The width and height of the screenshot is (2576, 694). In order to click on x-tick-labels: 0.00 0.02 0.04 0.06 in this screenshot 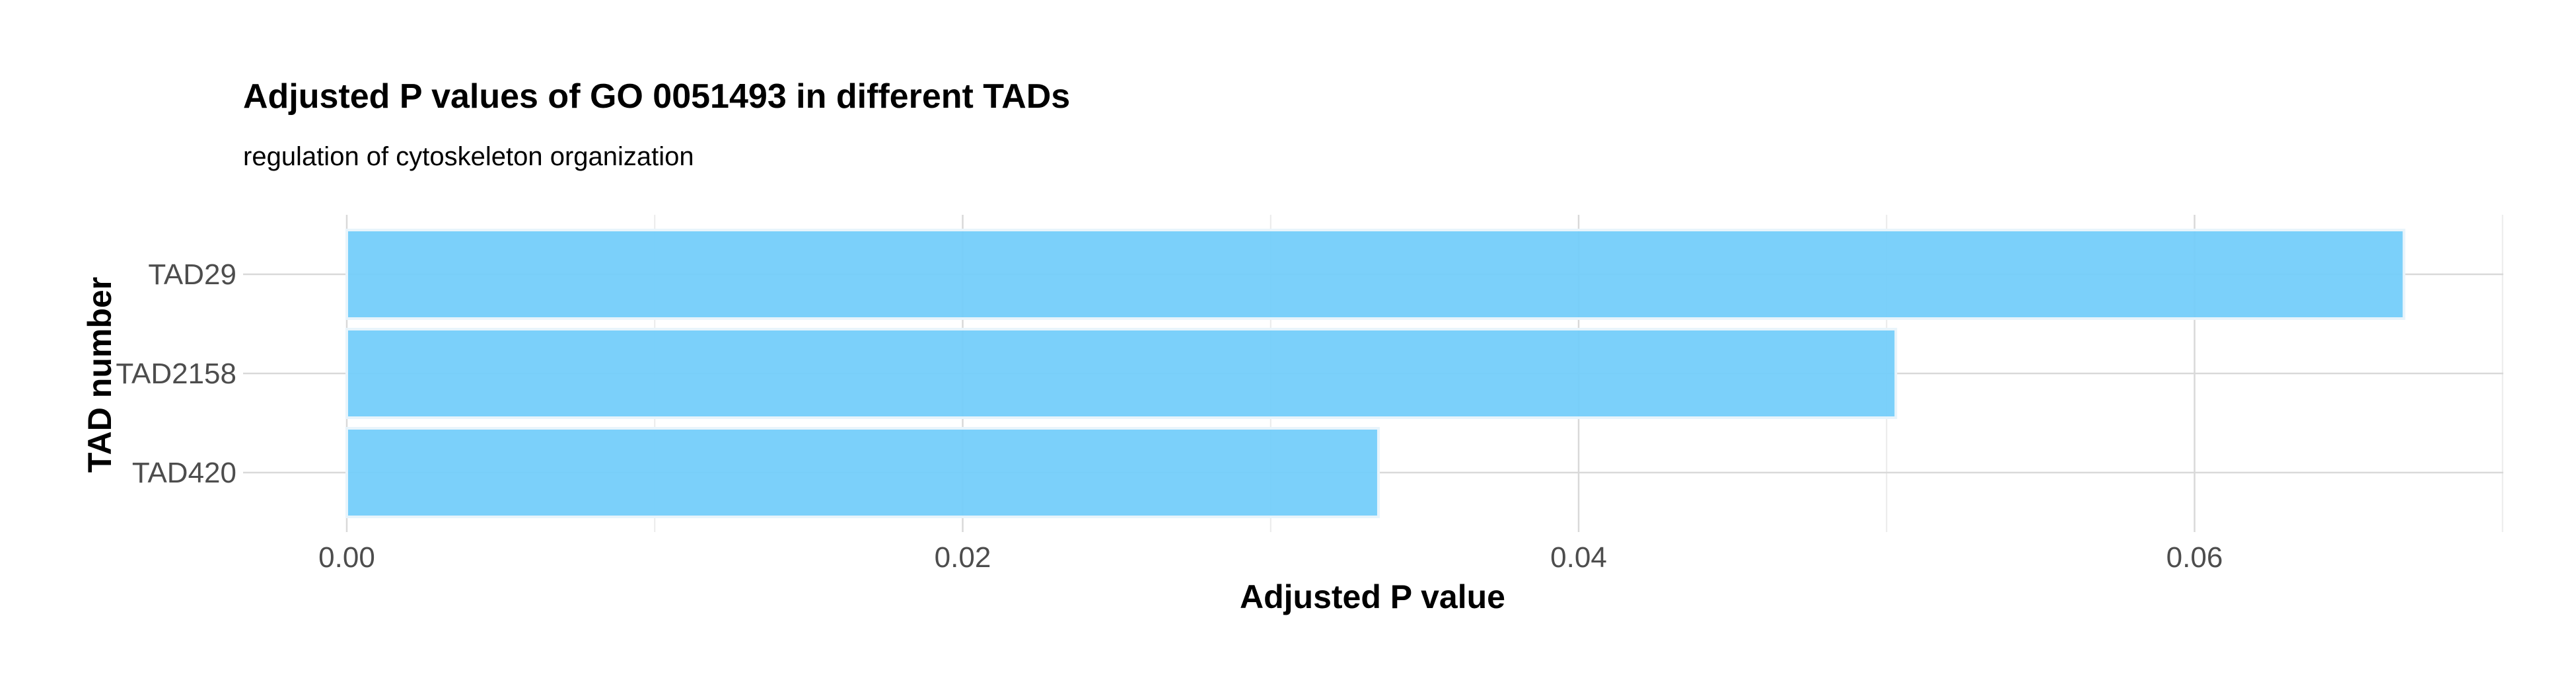, I will do `click(1271, 557)`.